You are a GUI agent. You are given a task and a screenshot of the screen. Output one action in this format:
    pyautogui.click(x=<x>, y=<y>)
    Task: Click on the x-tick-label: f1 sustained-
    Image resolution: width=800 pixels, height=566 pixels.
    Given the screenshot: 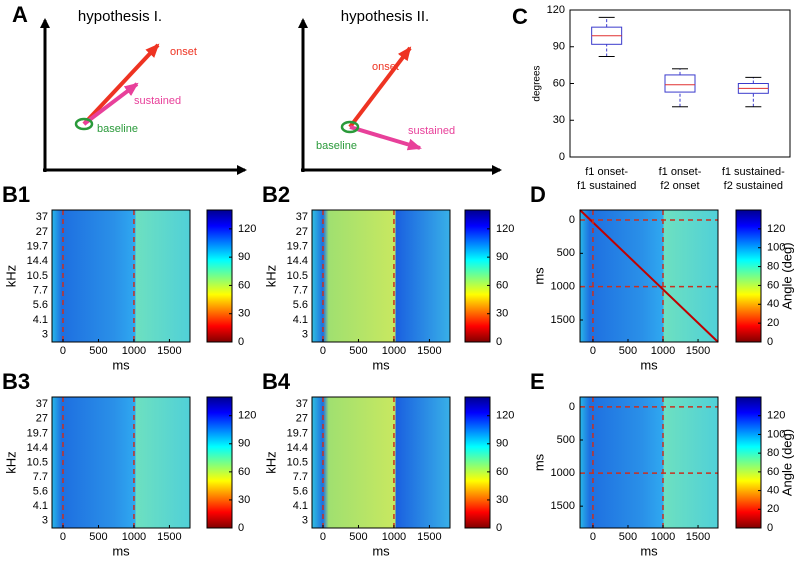 What is the action you would take?
    pyautogui.click(x=753, y=172)
    